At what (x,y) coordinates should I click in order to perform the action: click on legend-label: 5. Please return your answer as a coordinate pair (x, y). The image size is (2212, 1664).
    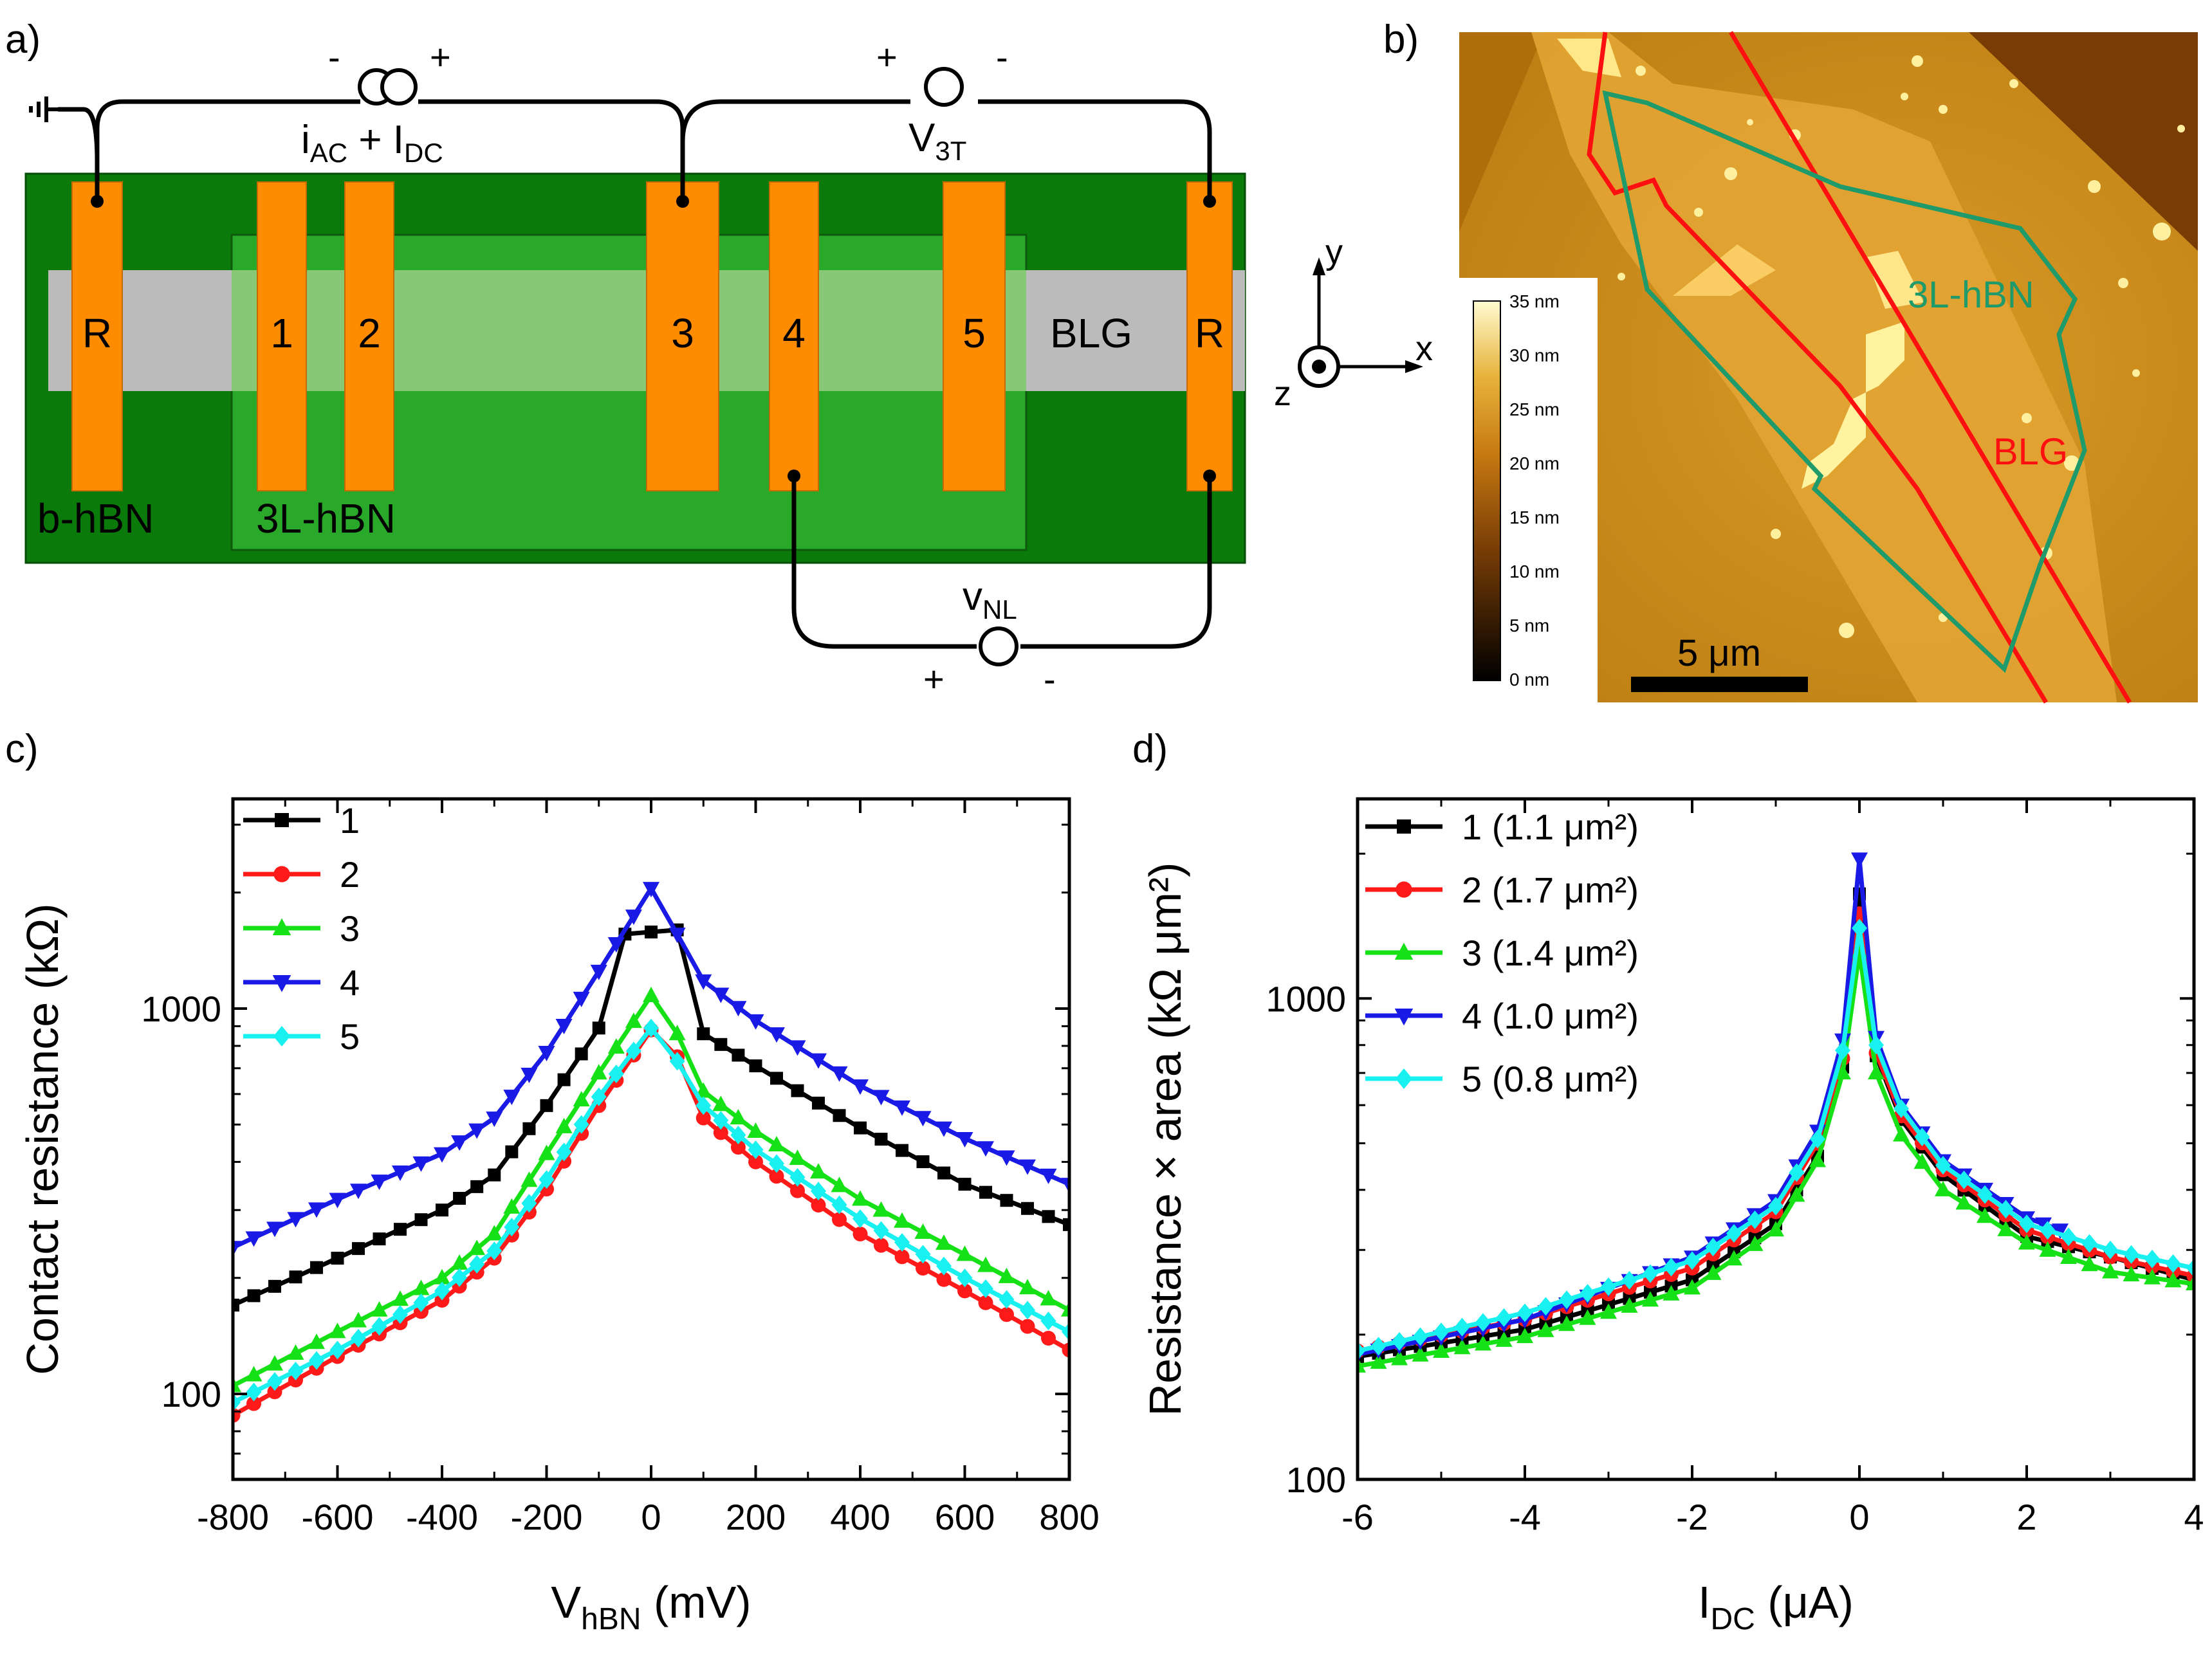
    Looking at the image, I should click on (350, 1036).